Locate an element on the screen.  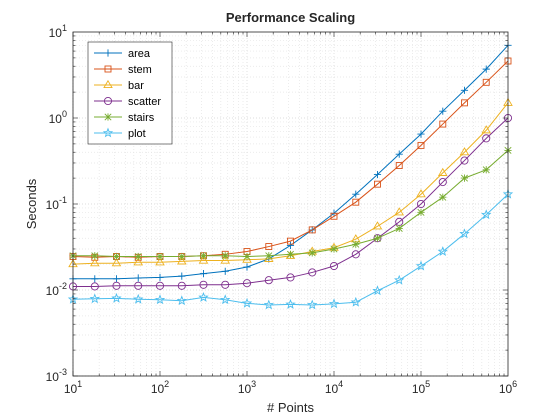
x-tick-label: 10⁶ is located at coordinates (508, 387).